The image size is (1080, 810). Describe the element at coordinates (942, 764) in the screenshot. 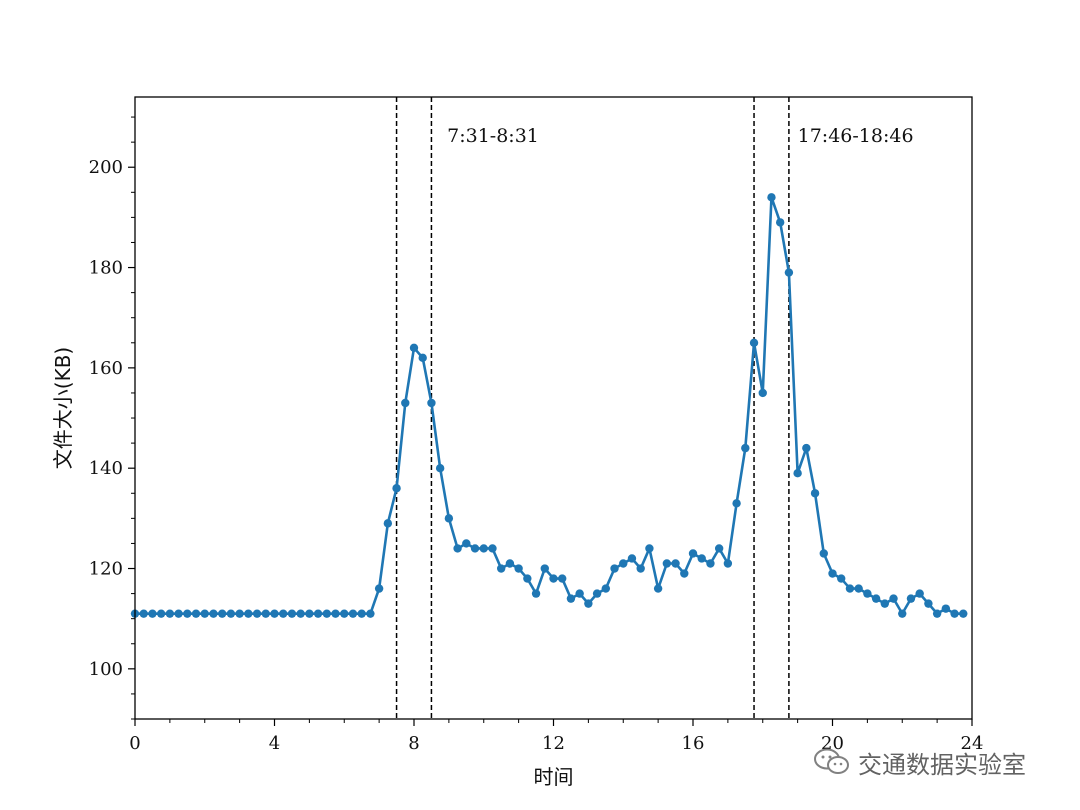

I see `watermark-text: 交通数据实验室` at that location.